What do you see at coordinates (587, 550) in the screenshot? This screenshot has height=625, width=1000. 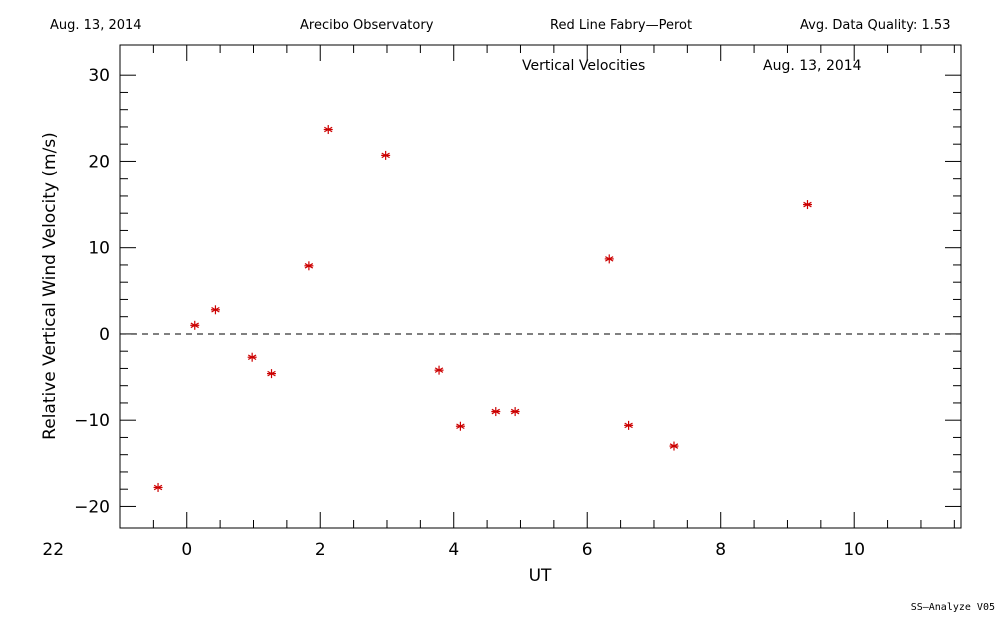 I see `x-tick-label: 6` at bounding box center [587, 550].